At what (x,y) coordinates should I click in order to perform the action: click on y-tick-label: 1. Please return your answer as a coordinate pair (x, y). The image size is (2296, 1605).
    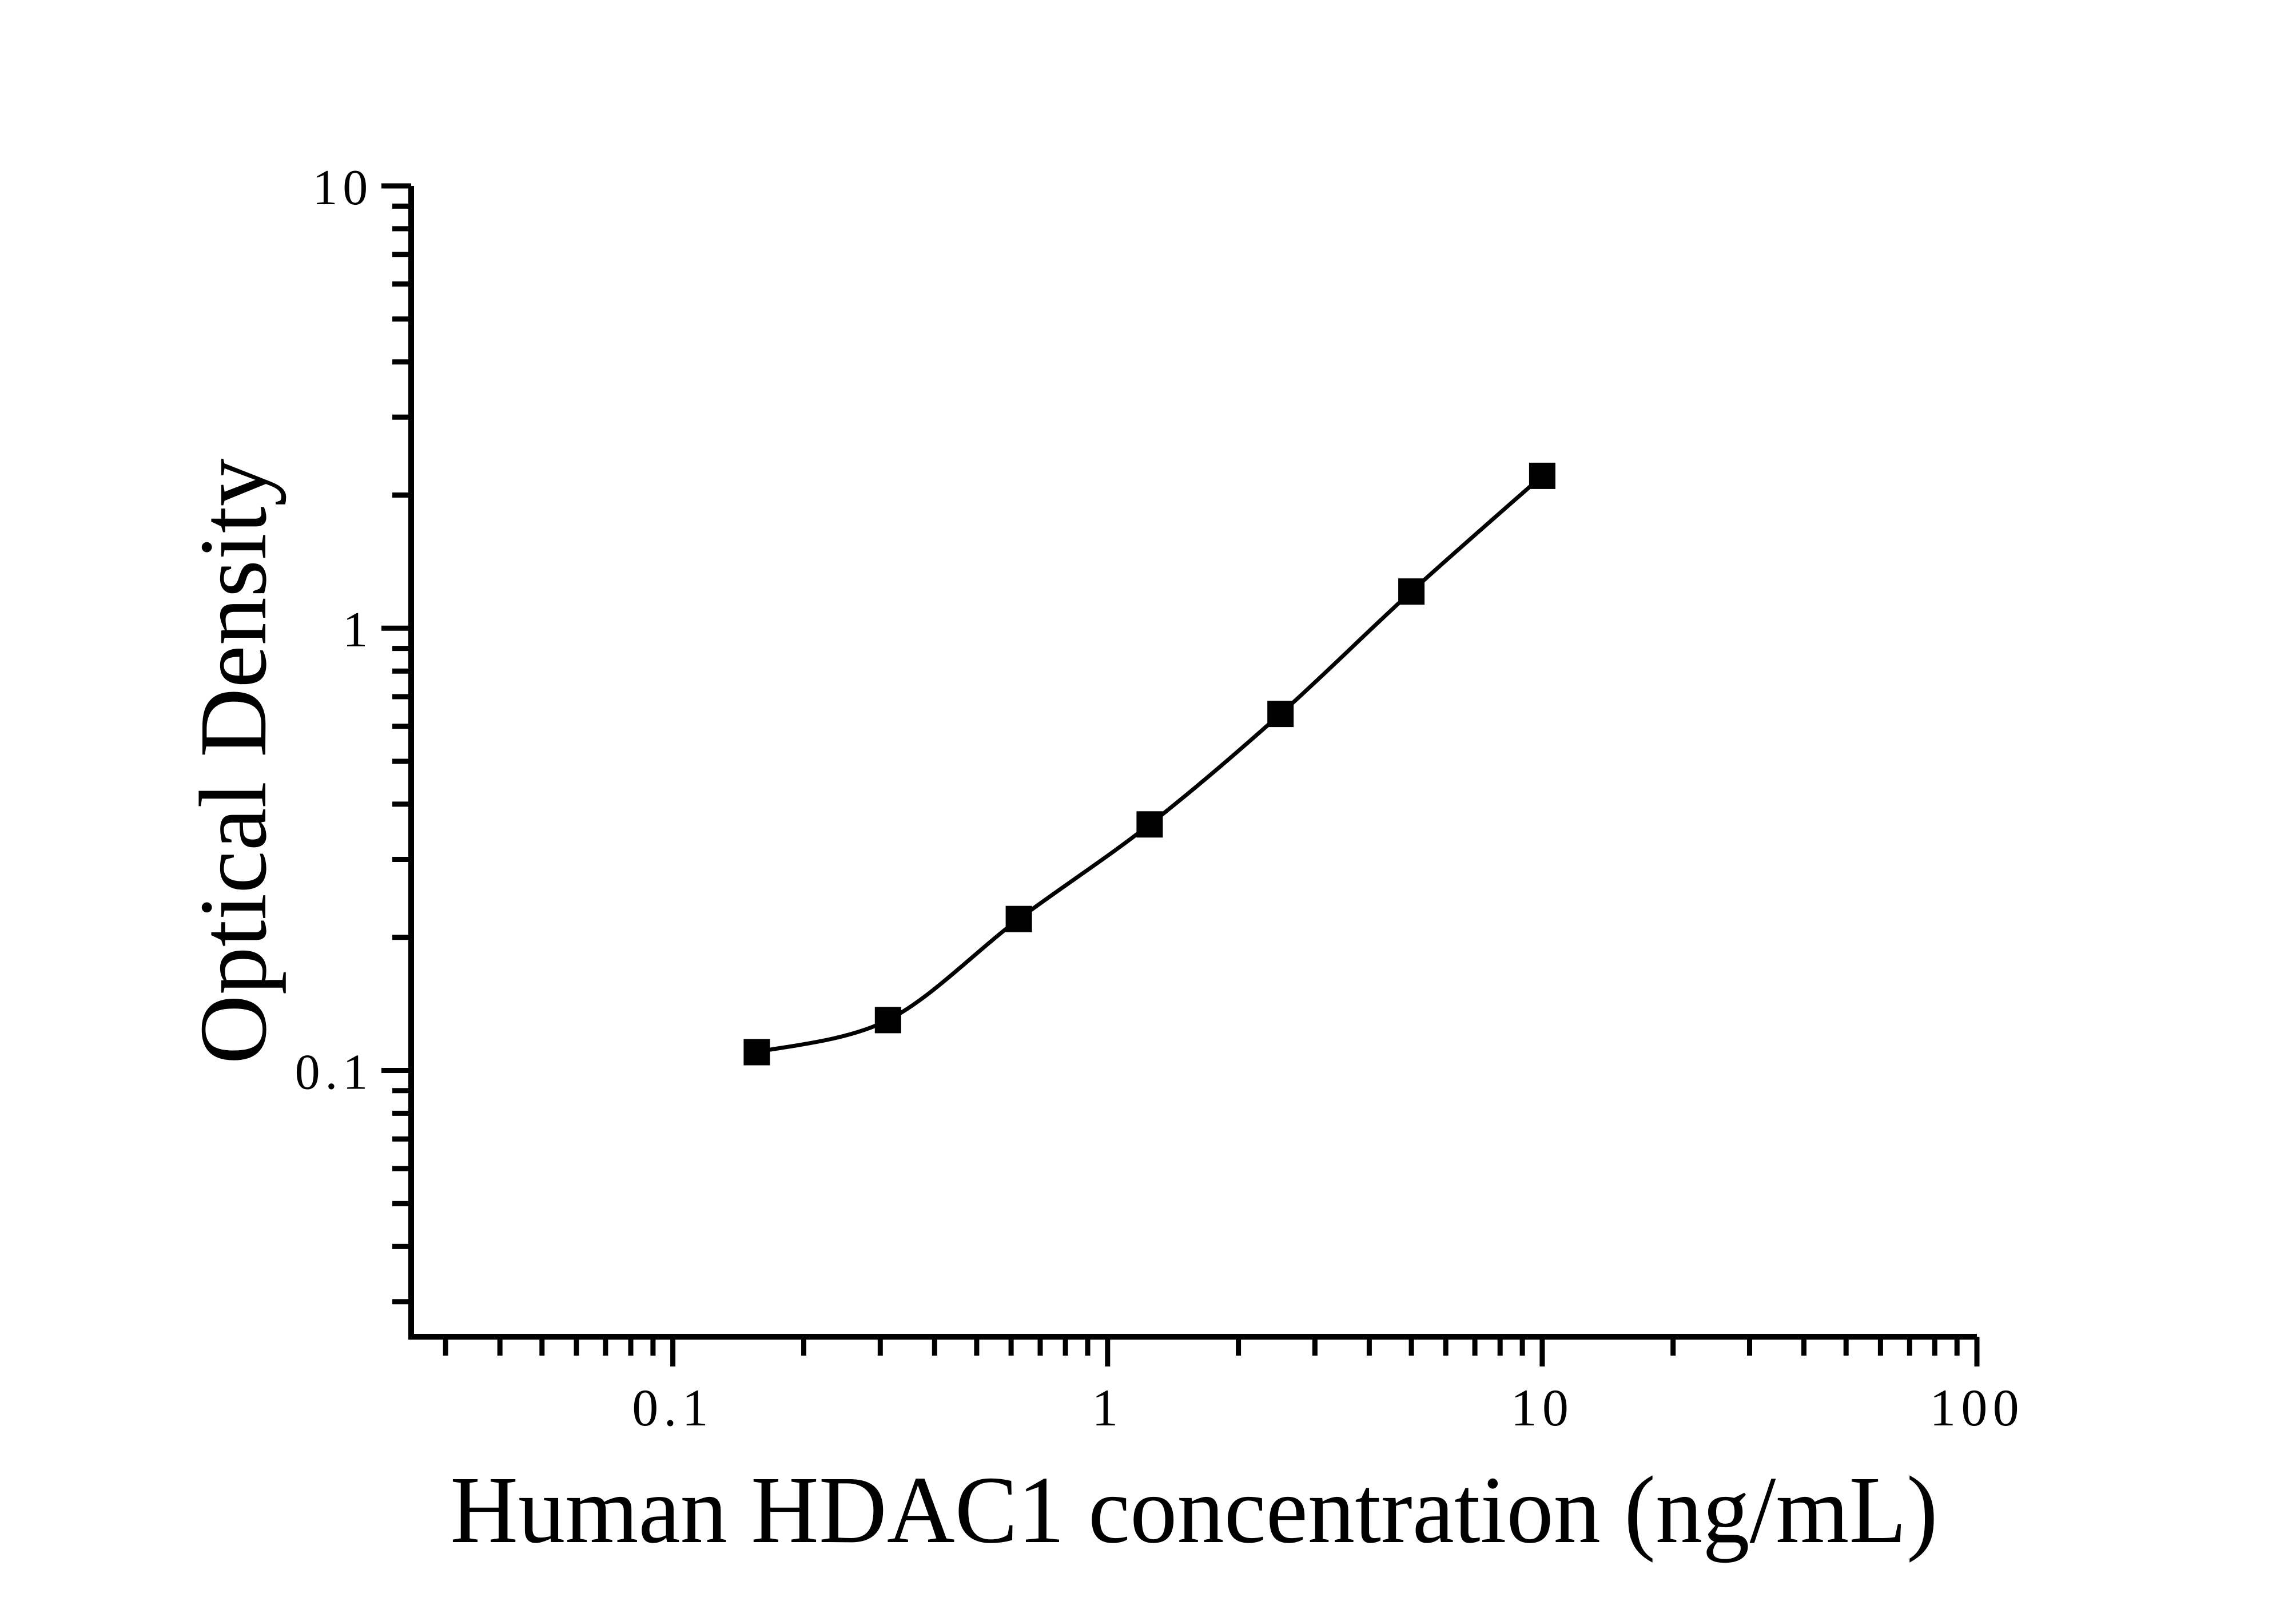
    Looking at the image, I should click on (358, 630).